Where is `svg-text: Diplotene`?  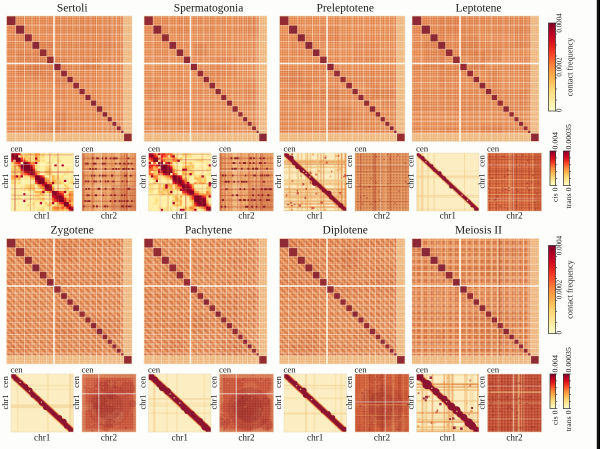 svg-text: Diplotene is located at coordinates (345, 231).